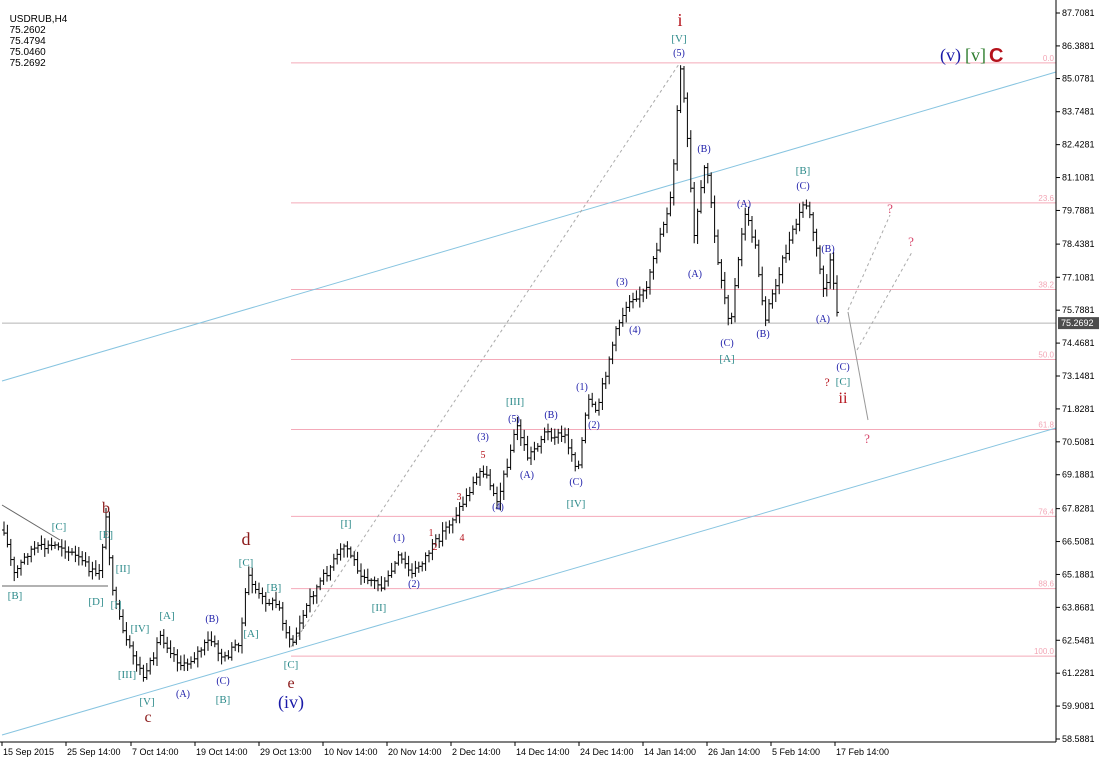 The height and width of the screenshot is (763, 1099). I want to click on wave-label-53: [B], so click(803, 171).